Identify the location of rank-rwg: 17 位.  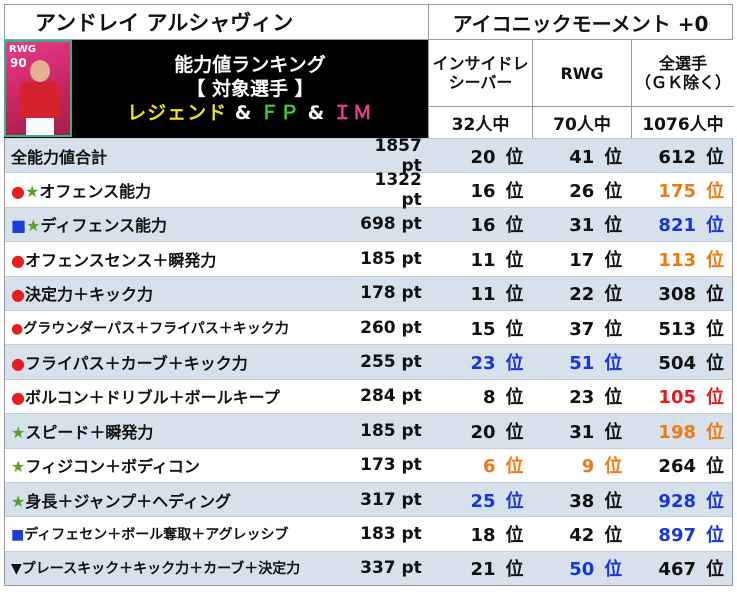
(581, 259).